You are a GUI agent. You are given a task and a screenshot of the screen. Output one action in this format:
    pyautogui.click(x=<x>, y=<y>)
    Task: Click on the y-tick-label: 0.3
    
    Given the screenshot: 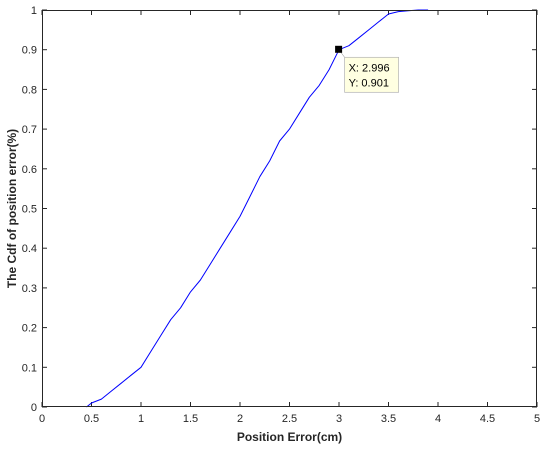 What is the action you would take?
    pyautogui.click(x=29, y=289)
    